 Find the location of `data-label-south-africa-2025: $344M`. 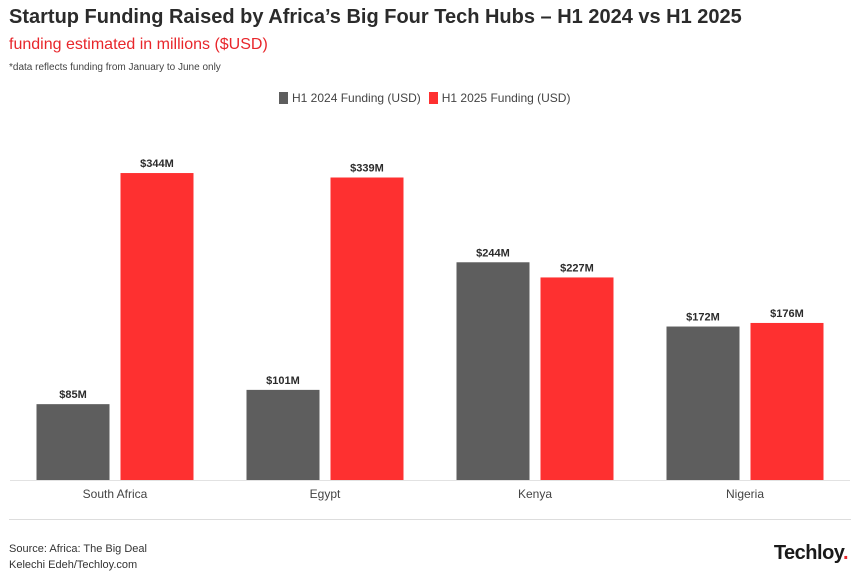

data-label-south-africa-2025: $344M is located at coordinates (157, 164).